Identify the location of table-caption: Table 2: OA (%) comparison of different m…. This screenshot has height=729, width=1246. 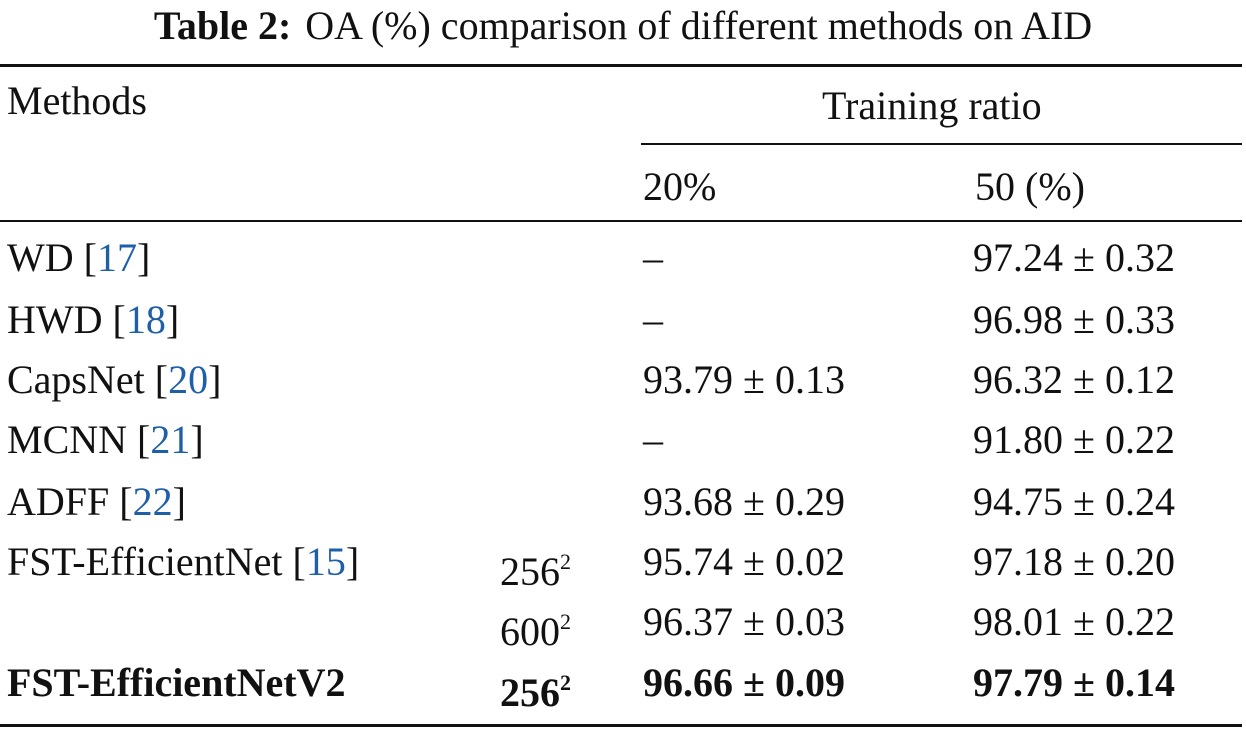
(623, 26).